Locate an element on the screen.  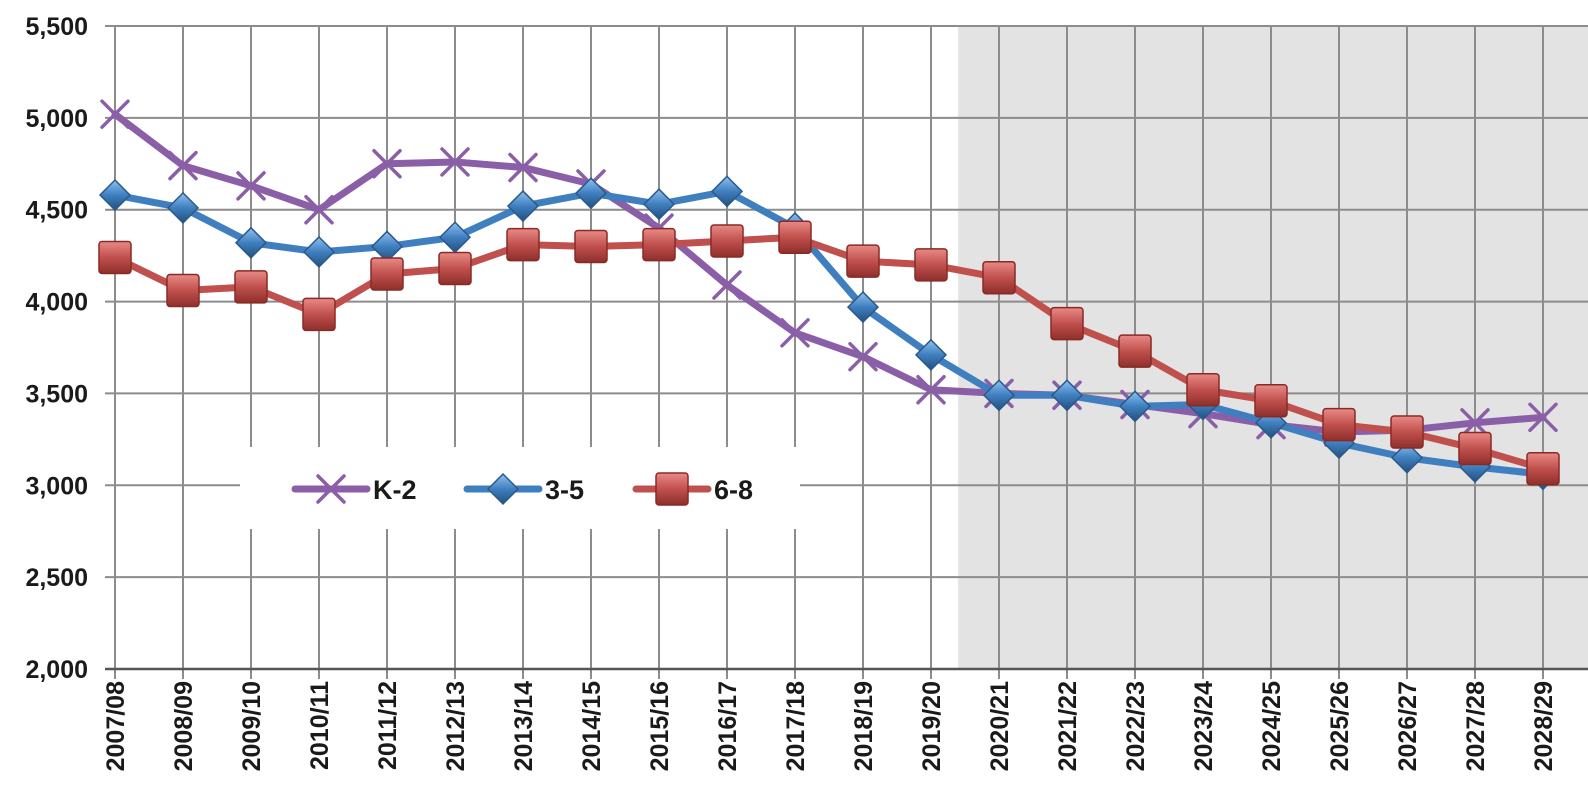
y-axis-tick-labels: 2,000 2,500 3,000 3,500 4,000 4,500 5,000 5,500 is located at coordinates (56, 348).